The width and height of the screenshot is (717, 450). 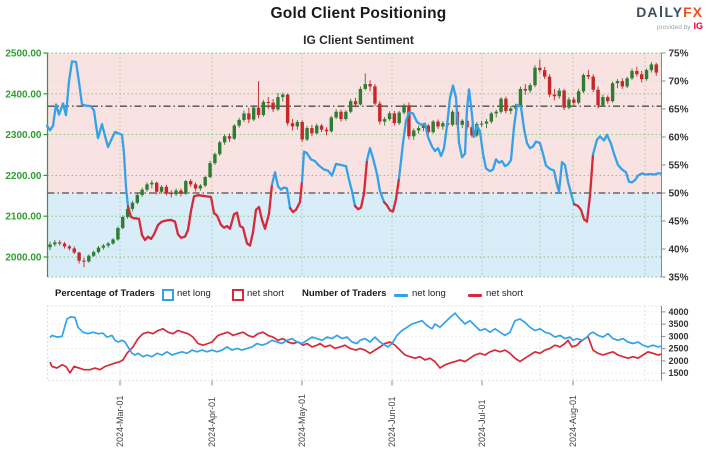 What do you see at coordinates (358, 40) in the screenshot?
I see `chart-subtitle: IG Client Sentiment` at bounding box center [358, 40].